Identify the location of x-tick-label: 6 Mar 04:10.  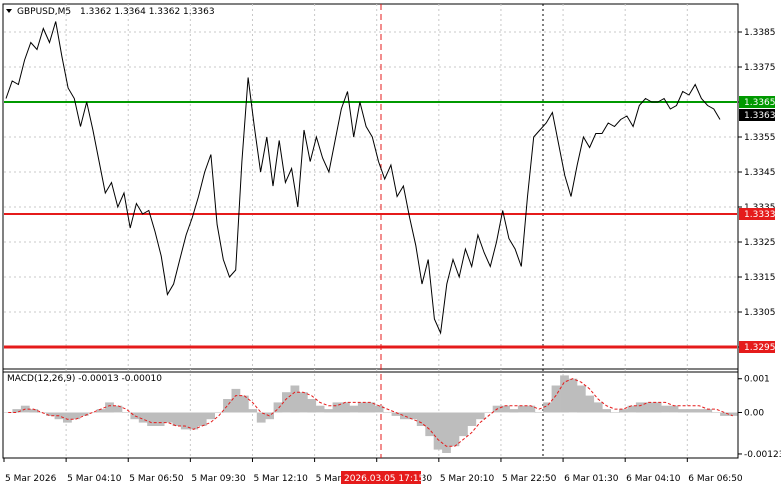
(653, 479).